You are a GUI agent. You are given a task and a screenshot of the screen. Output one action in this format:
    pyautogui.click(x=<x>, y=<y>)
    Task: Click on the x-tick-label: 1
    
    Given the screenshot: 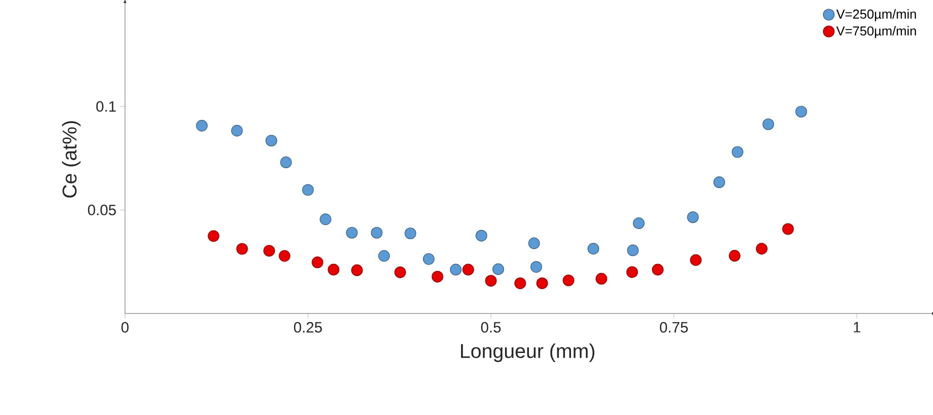 What is the action you would take?
    pyautogui.click(x=857, y=327)
    